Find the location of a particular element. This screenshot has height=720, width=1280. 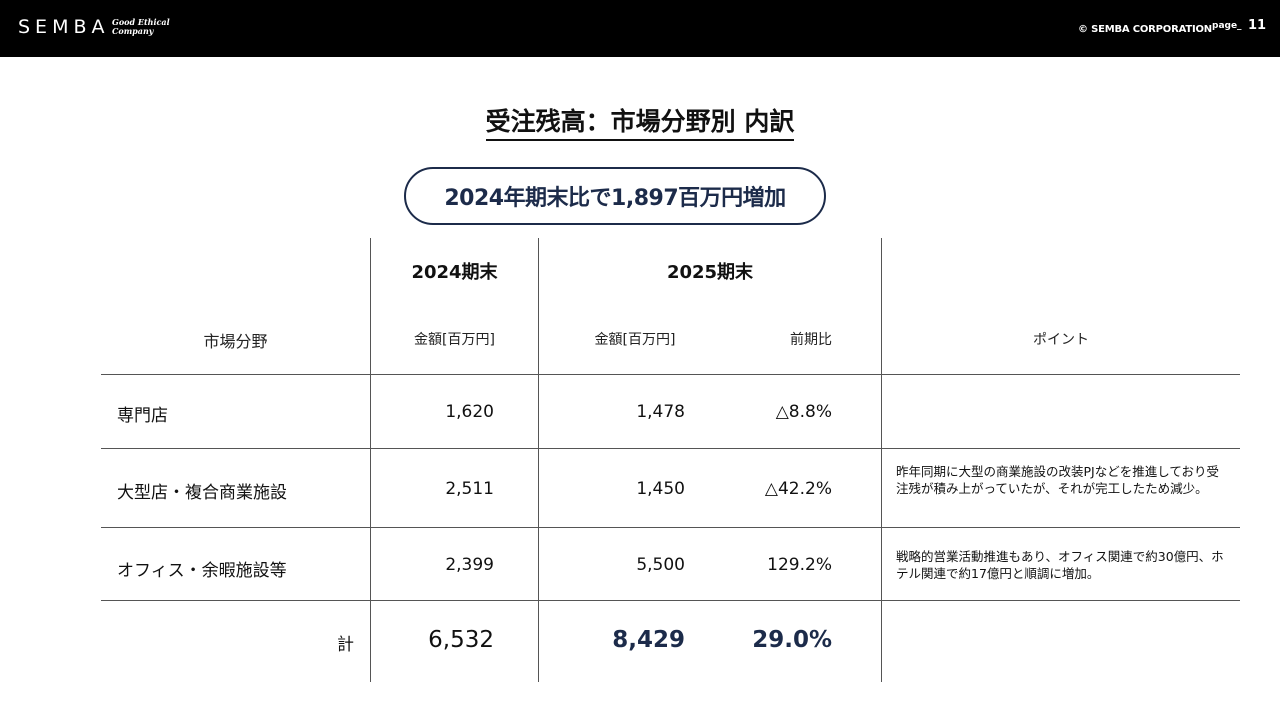

total-label: 計 is located at coordinates (345, 645).